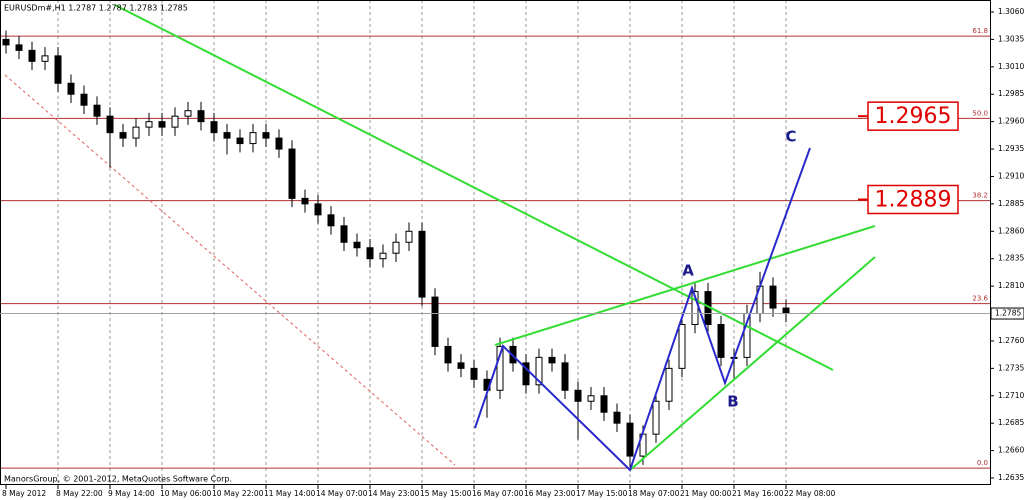  What do you see at coordinates (1011, 148) in the screenshot?
I see `y-tick-label: 1.2935` at bounding box center [1011, 148].